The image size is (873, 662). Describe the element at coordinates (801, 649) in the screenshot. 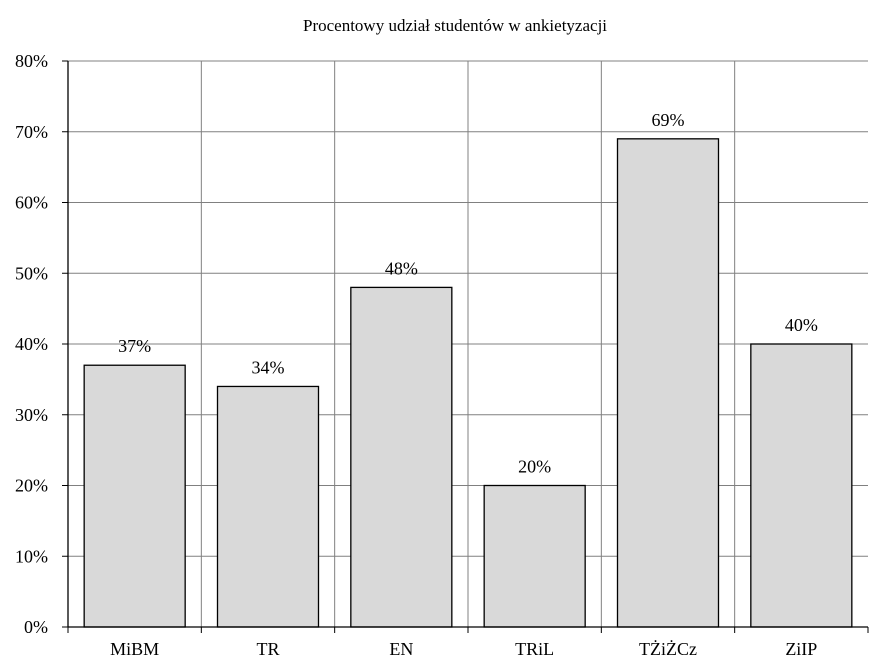

I see `x-tick-label: ZiIP` at that location.